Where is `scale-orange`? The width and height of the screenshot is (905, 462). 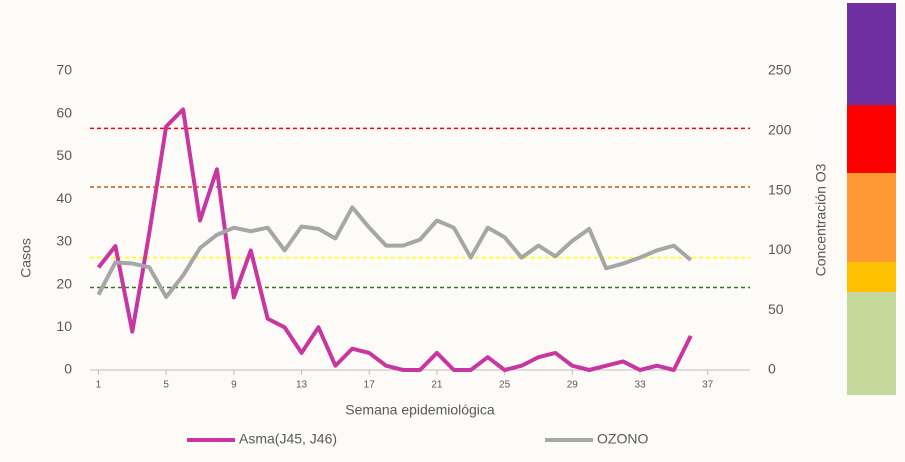 scale-orange is located at coordinates (871, 217).